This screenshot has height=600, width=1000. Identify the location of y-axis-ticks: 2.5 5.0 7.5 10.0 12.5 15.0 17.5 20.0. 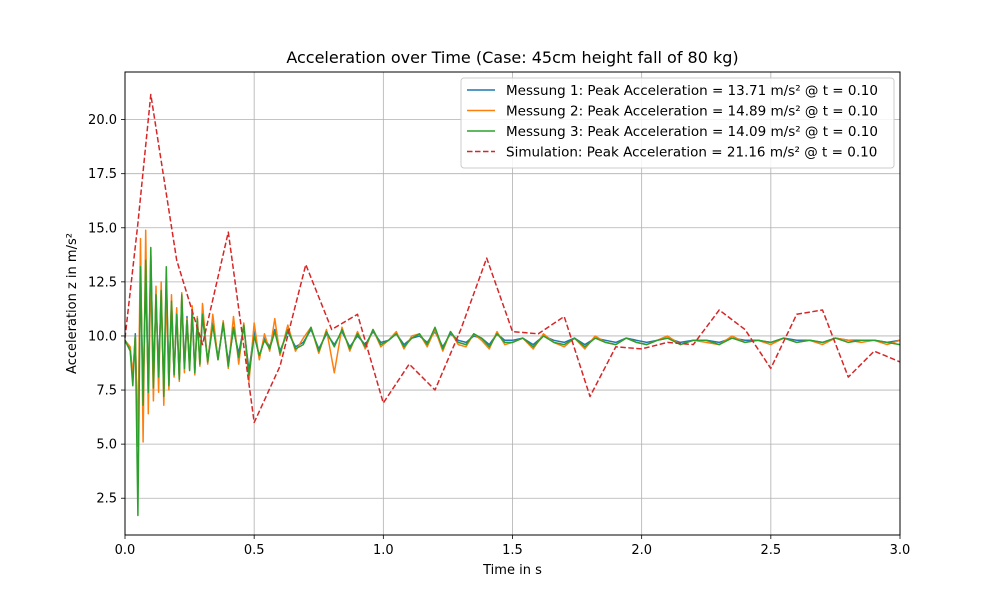
(106, 310).